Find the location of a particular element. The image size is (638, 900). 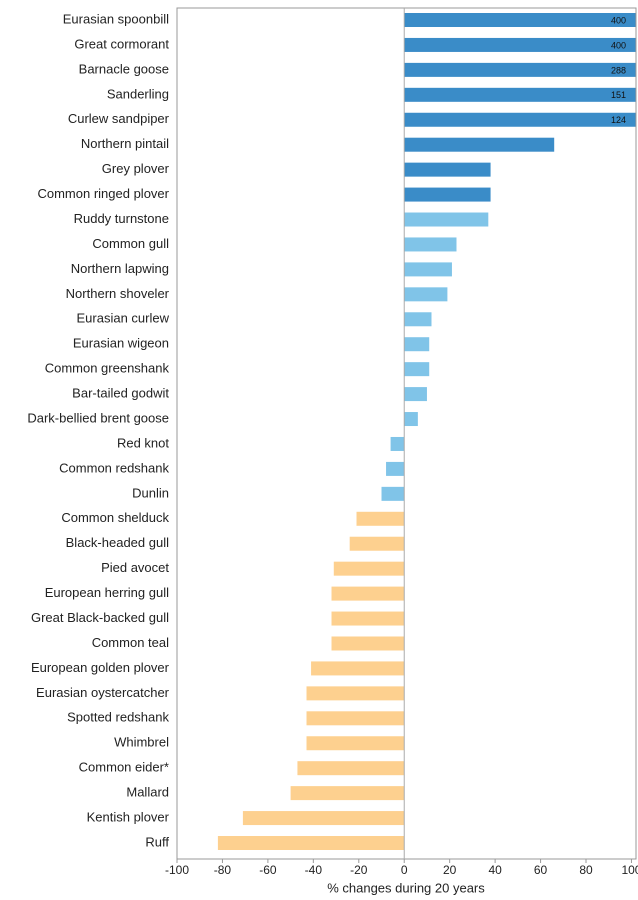

y-tick-label: Northern lapwing is located at coordinates (120, 268).